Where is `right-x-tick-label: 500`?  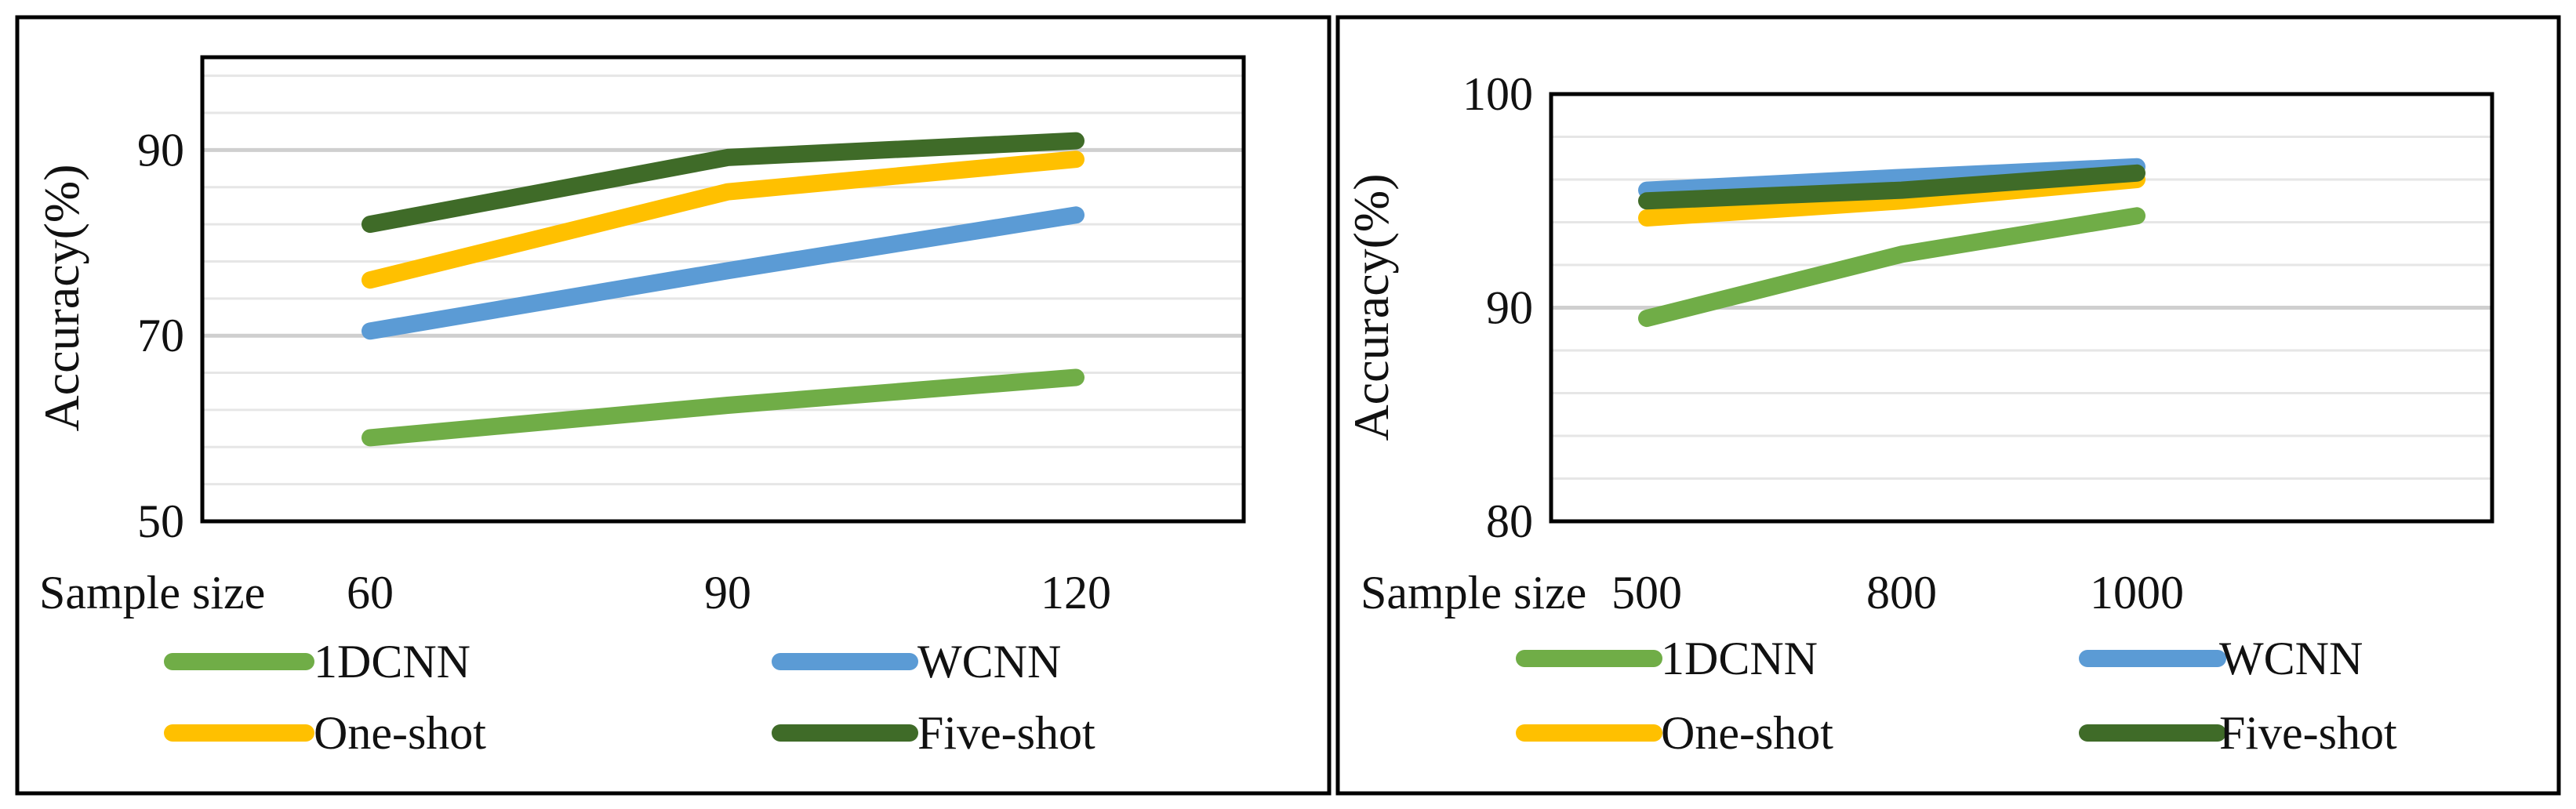
right-x-tick-label: 500 is located at coordinates (1647, 593).